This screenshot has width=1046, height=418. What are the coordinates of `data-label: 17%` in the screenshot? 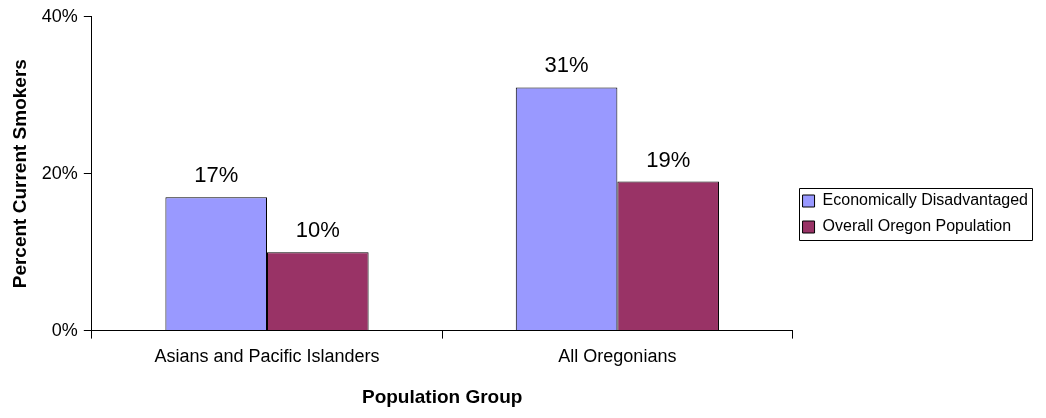 It's located at (216, 175).